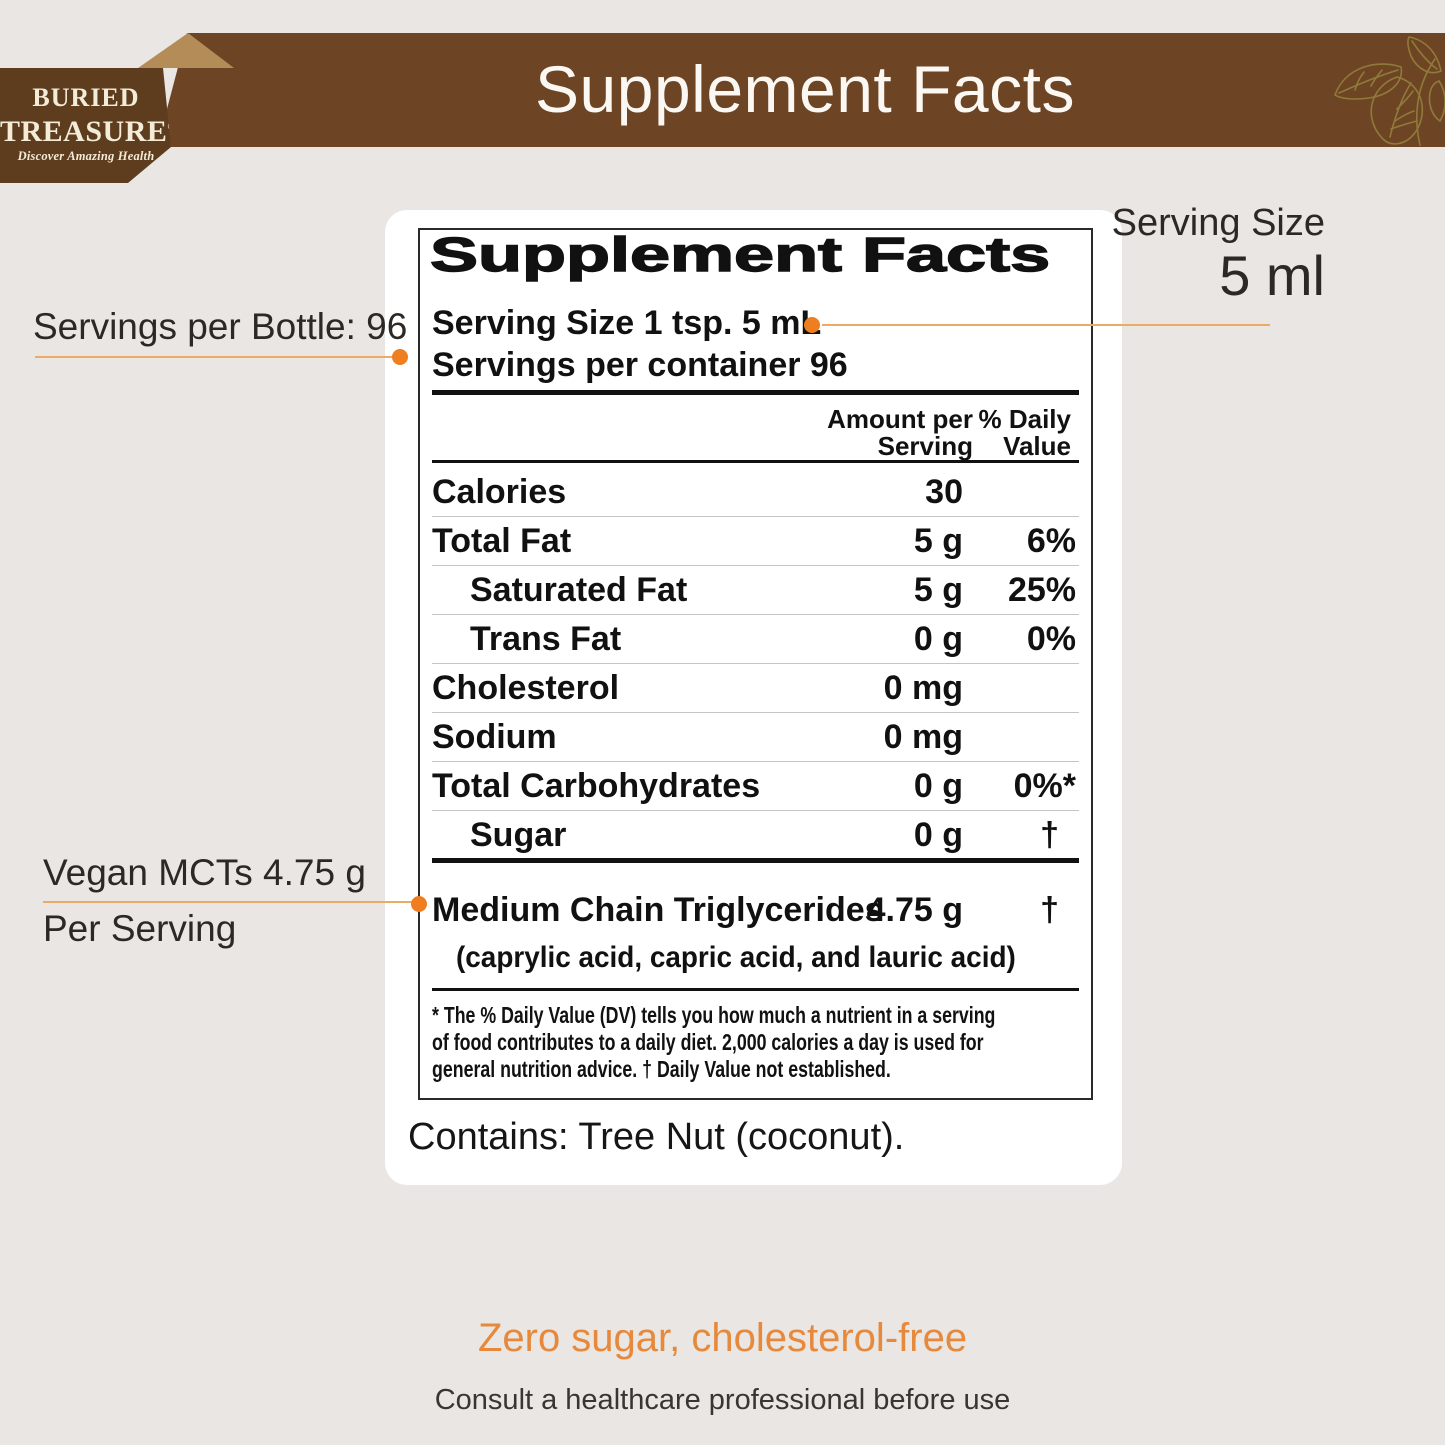 This screenshot has height=1445, width=1445. I want to click on serving-size-label: Serving Size, so click(1218, 223).